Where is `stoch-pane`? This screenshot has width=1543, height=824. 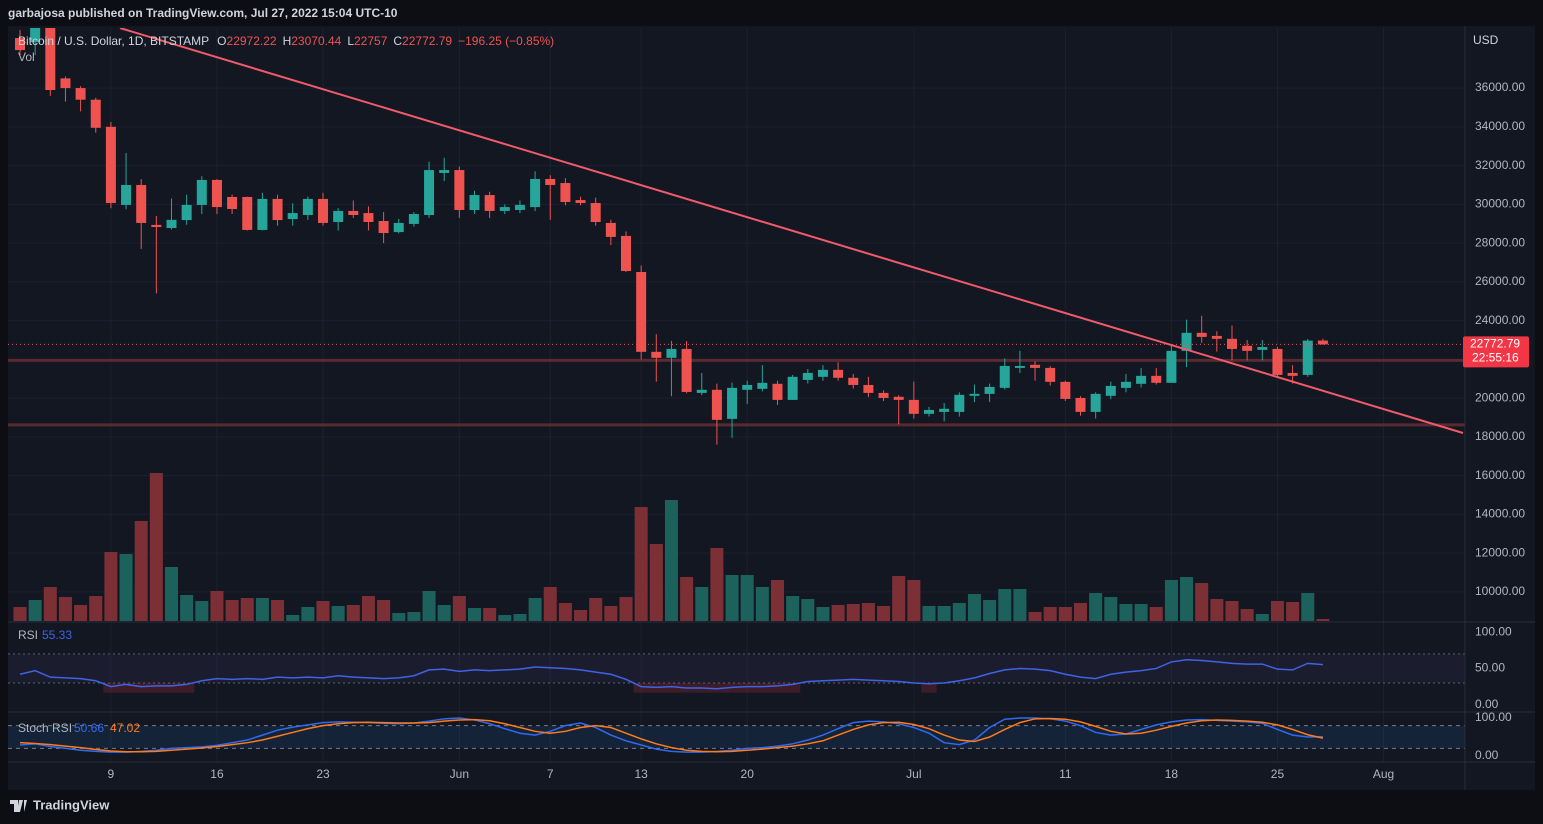
stoch-pane is located at coordinates (736, 735).